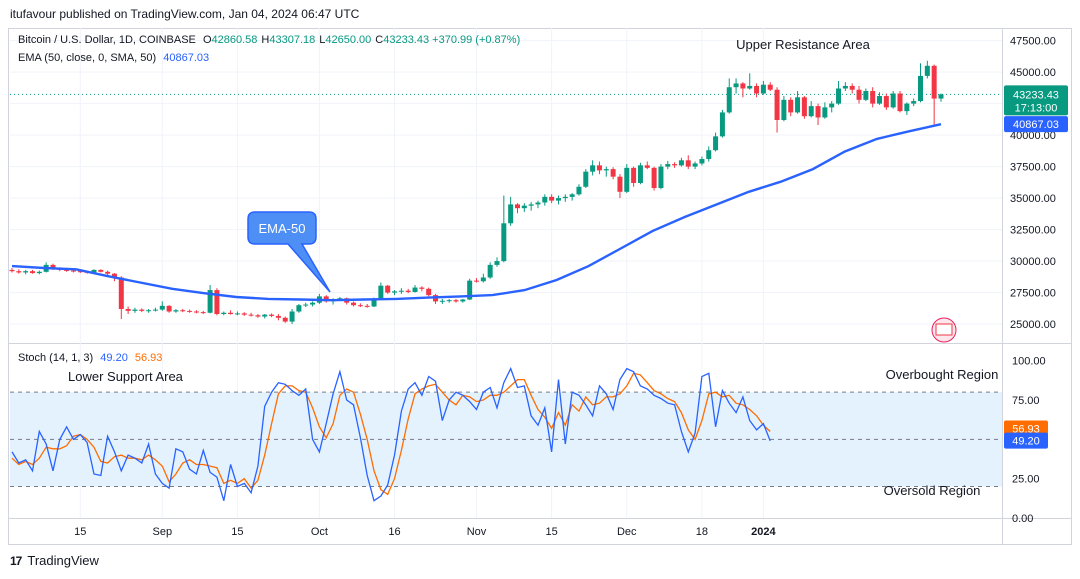 This screenshot has width=1080, height=579. I want to click on time-tick-label: Dec, so click(627, 532).